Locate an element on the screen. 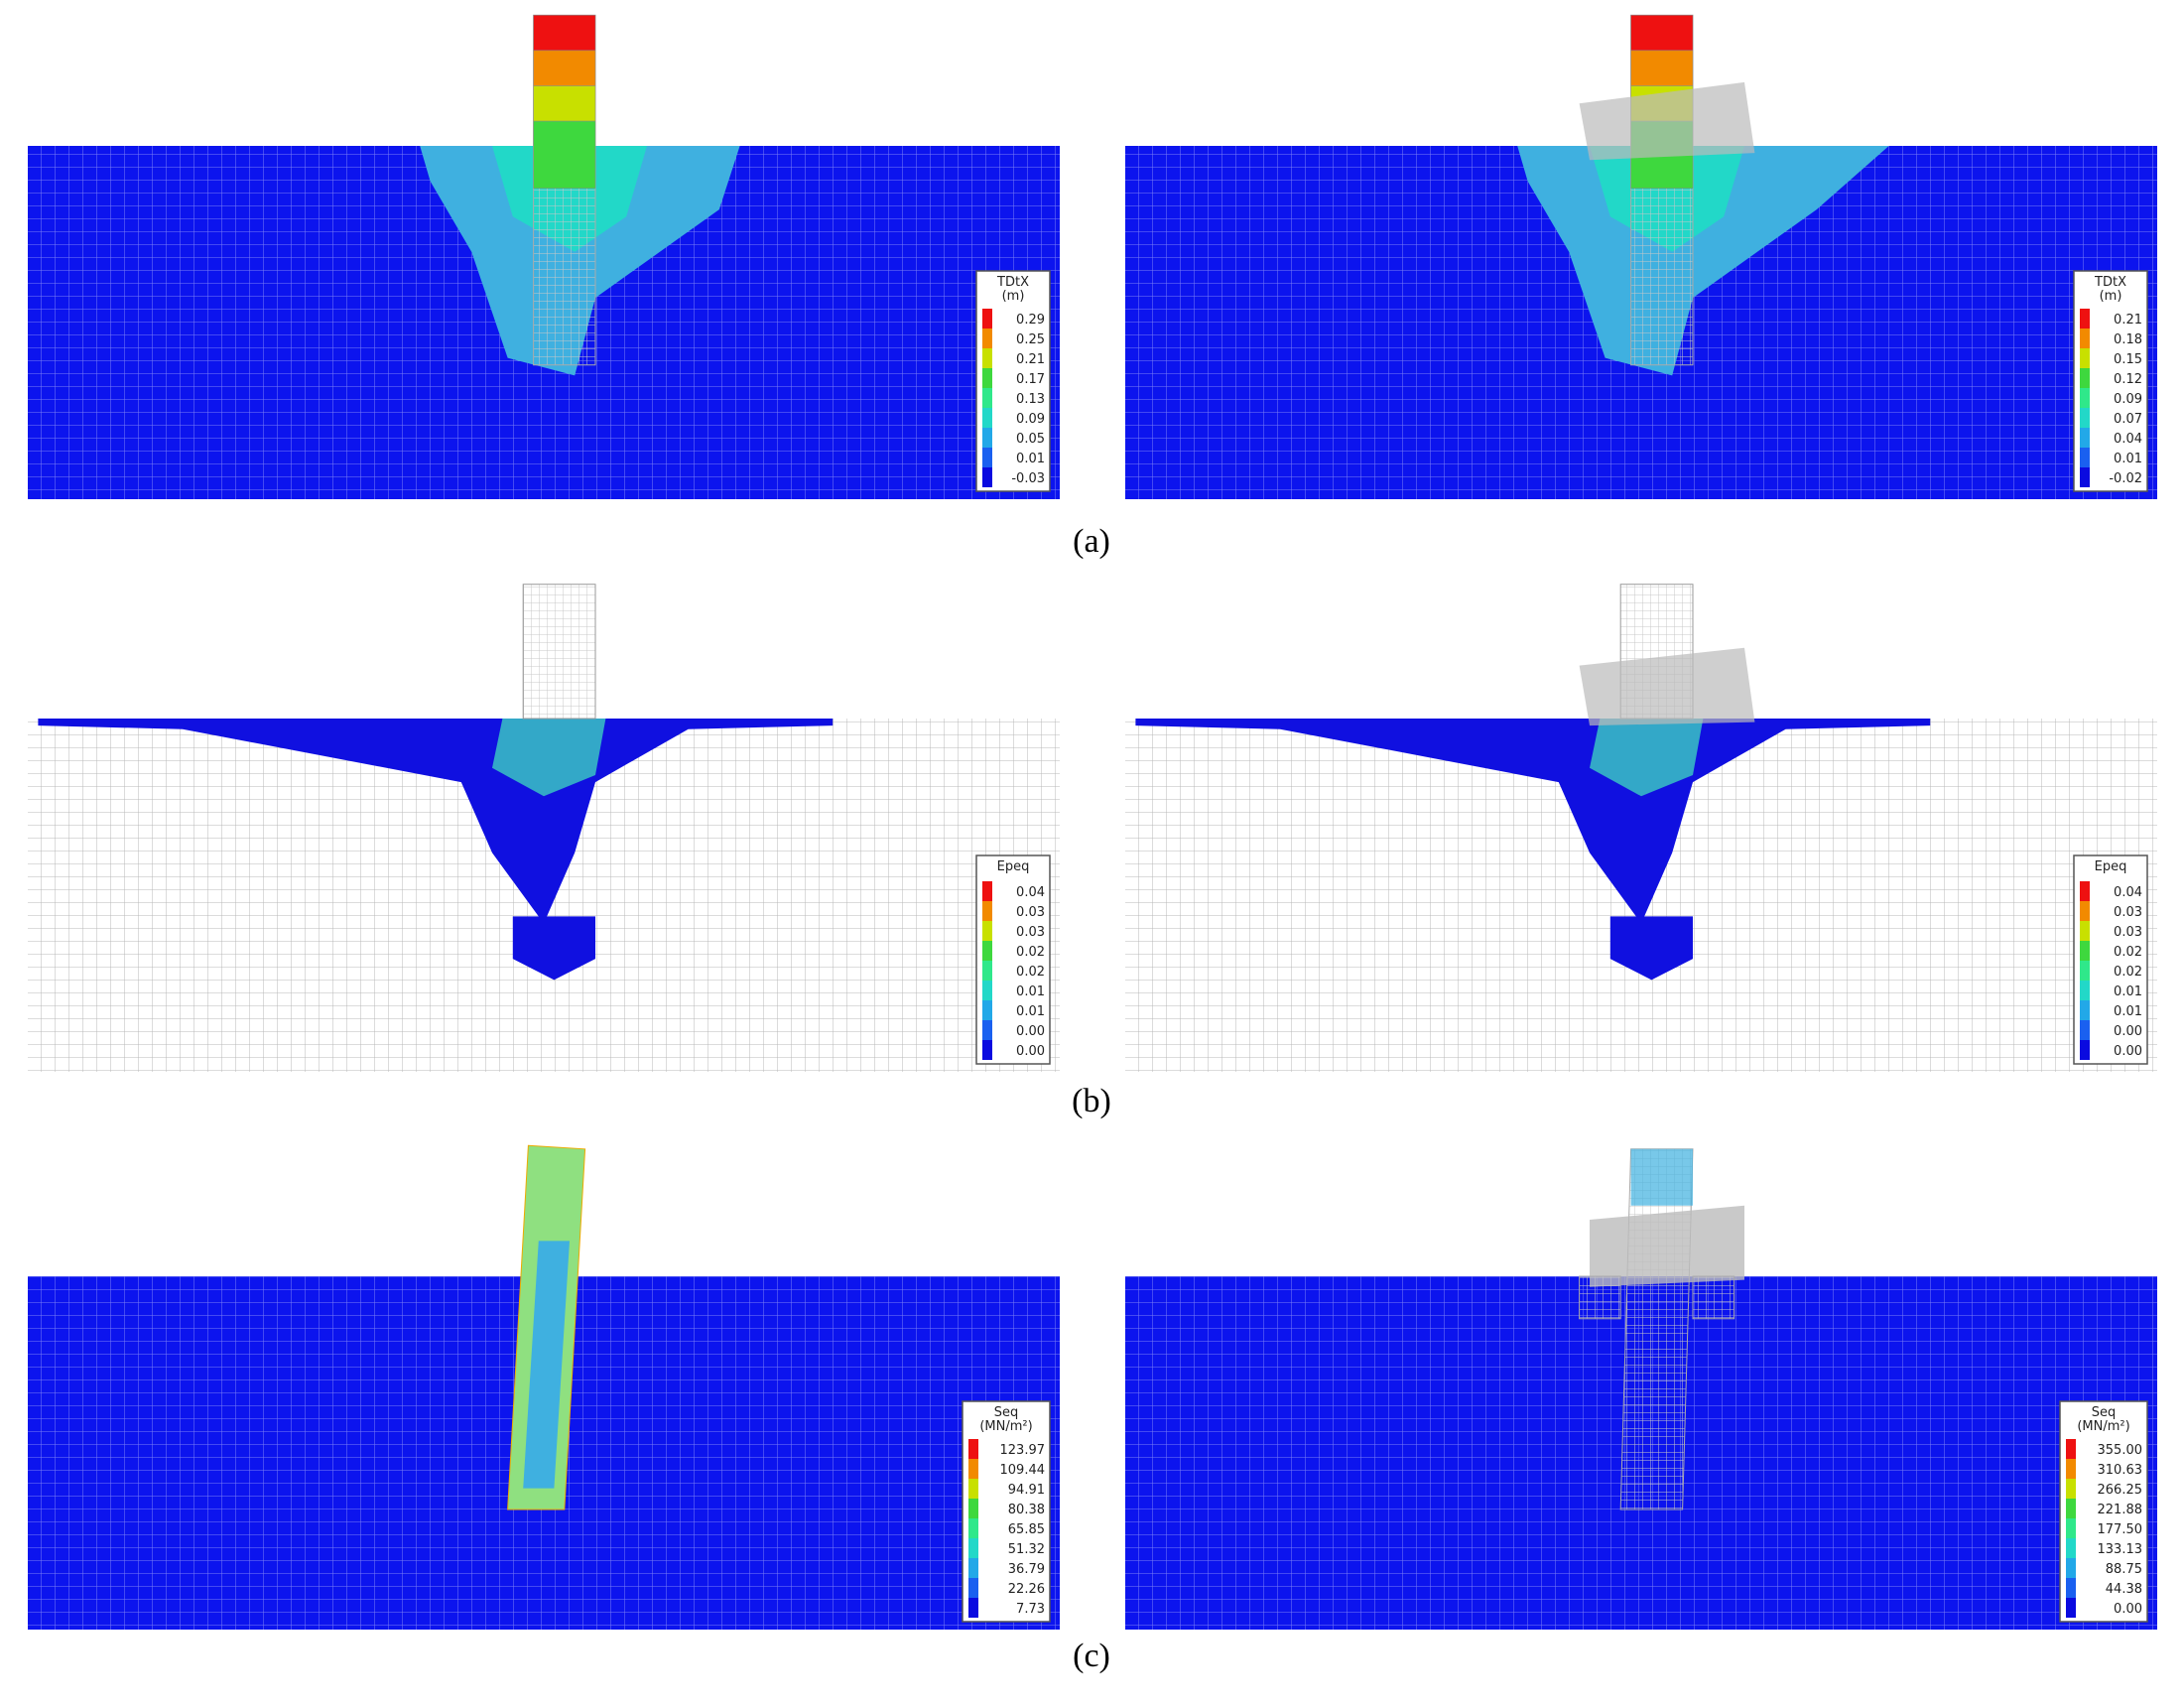  legend-label: 0.05 is located at coordinates (1030, 439).